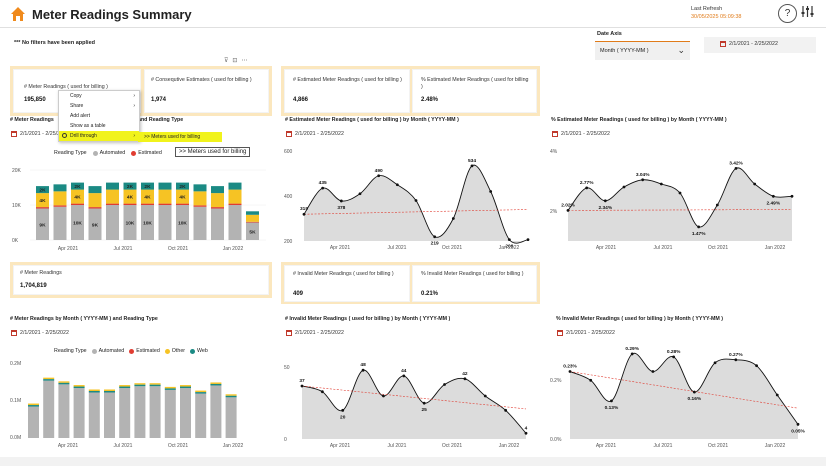 The image size is (826, 466). What do you see at coordinates (288, 242) in the screenshot?
I see `y-tick-label: 200` at bounding box center [288, 242].